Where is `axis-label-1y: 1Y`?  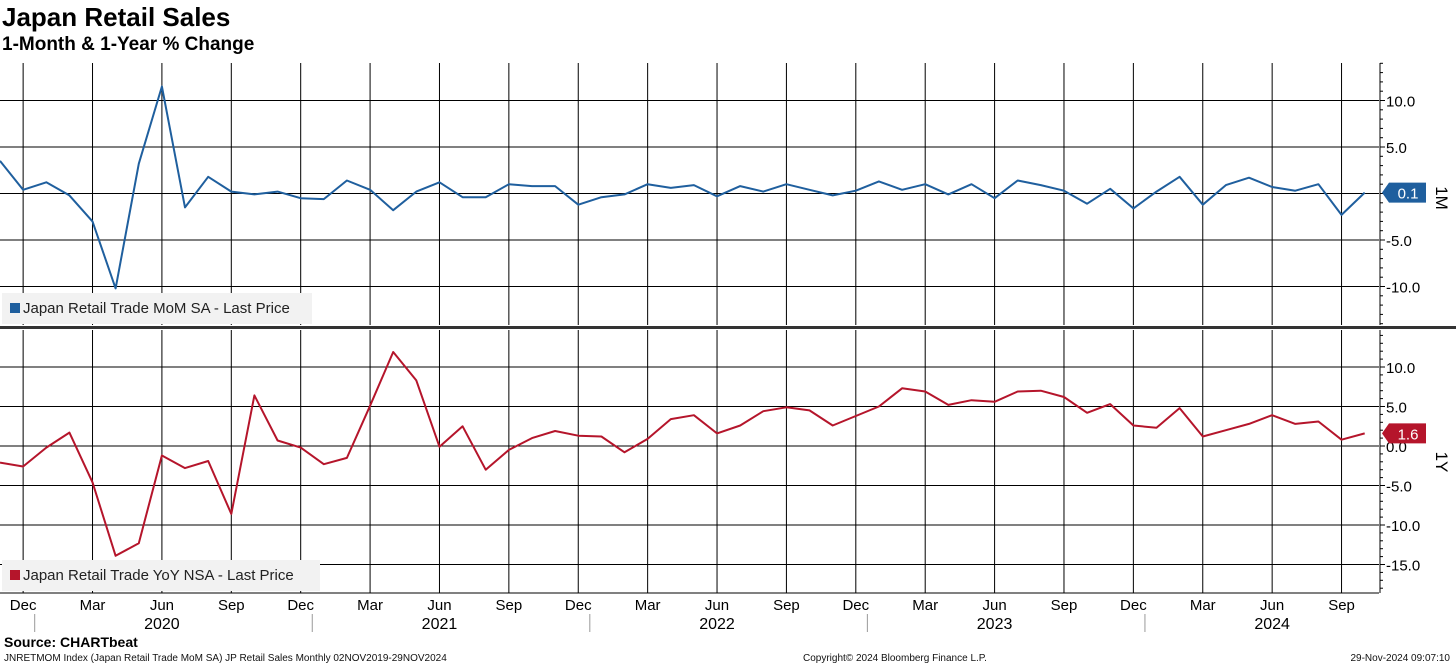 axis-label-1y: 1Y is located at coordinates (1441, 462).